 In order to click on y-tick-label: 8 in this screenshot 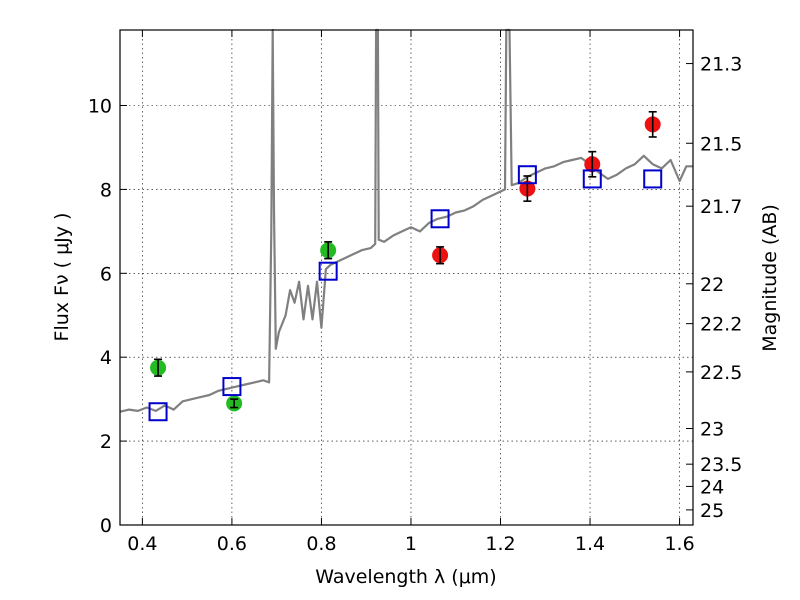, I will do `click(106, 190)`.